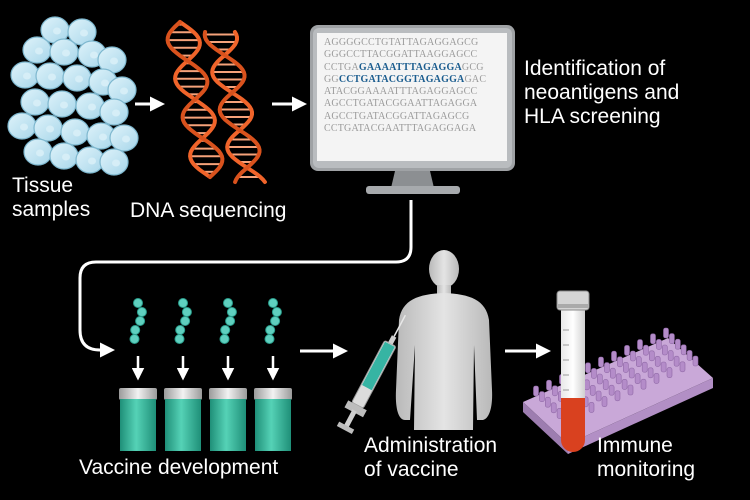 The height and width of the screenshot is (500, 750). Describe the element at coordinates (415, 55) in the screenshot. I see `sequence-line: GGGCCTTACGGATTAAGGAGCC` at that location.